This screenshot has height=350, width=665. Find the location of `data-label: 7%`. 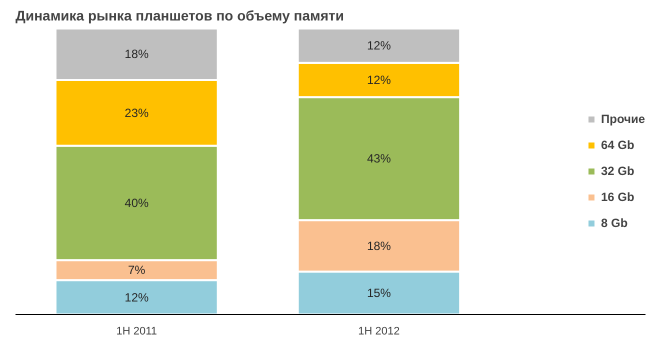

data-label: 7% is located at coordinates (137, 270).